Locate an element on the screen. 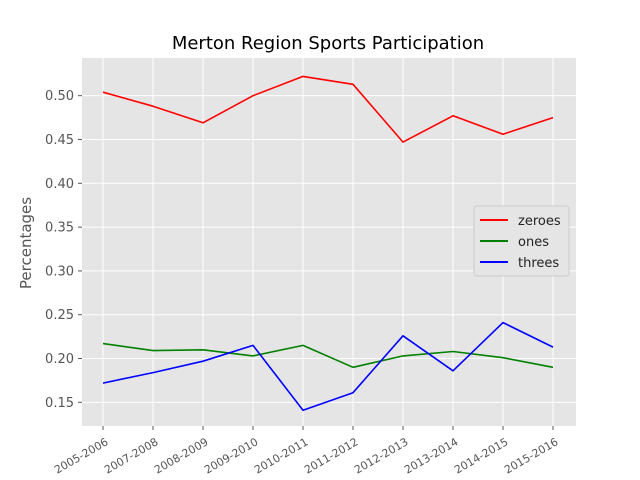 The height and width of the screenshot is (480, 640). y-tick-label: 0.25 is located at coordinates (59, 315).